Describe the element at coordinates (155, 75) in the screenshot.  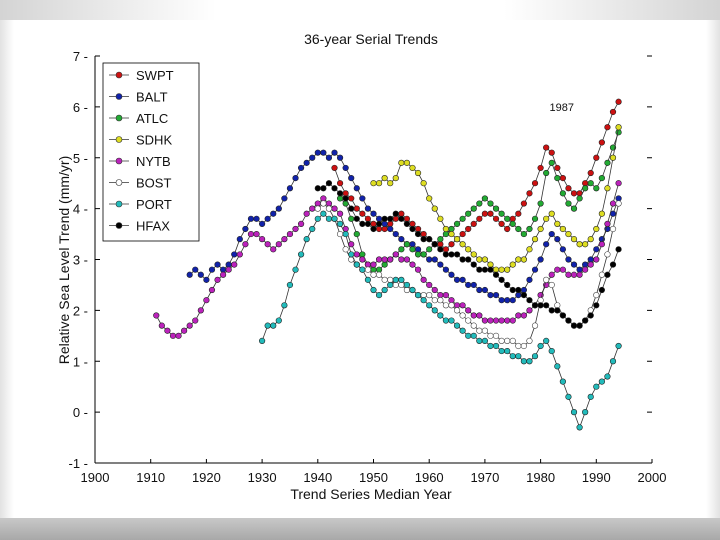
I see `legend-label-swpt: SWPT` at that location.